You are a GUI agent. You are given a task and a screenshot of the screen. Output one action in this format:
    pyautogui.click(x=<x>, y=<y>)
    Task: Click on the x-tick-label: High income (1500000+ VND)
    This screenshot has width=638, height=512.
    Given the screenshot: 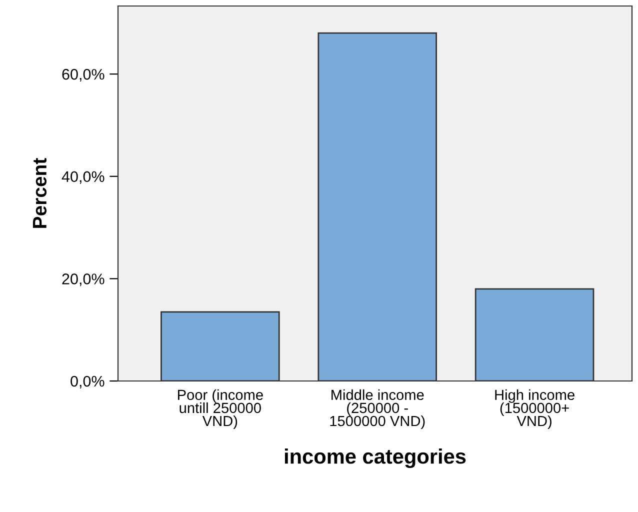 What is the action you would take?
    pyautogui.click(x=534, y=409)
    